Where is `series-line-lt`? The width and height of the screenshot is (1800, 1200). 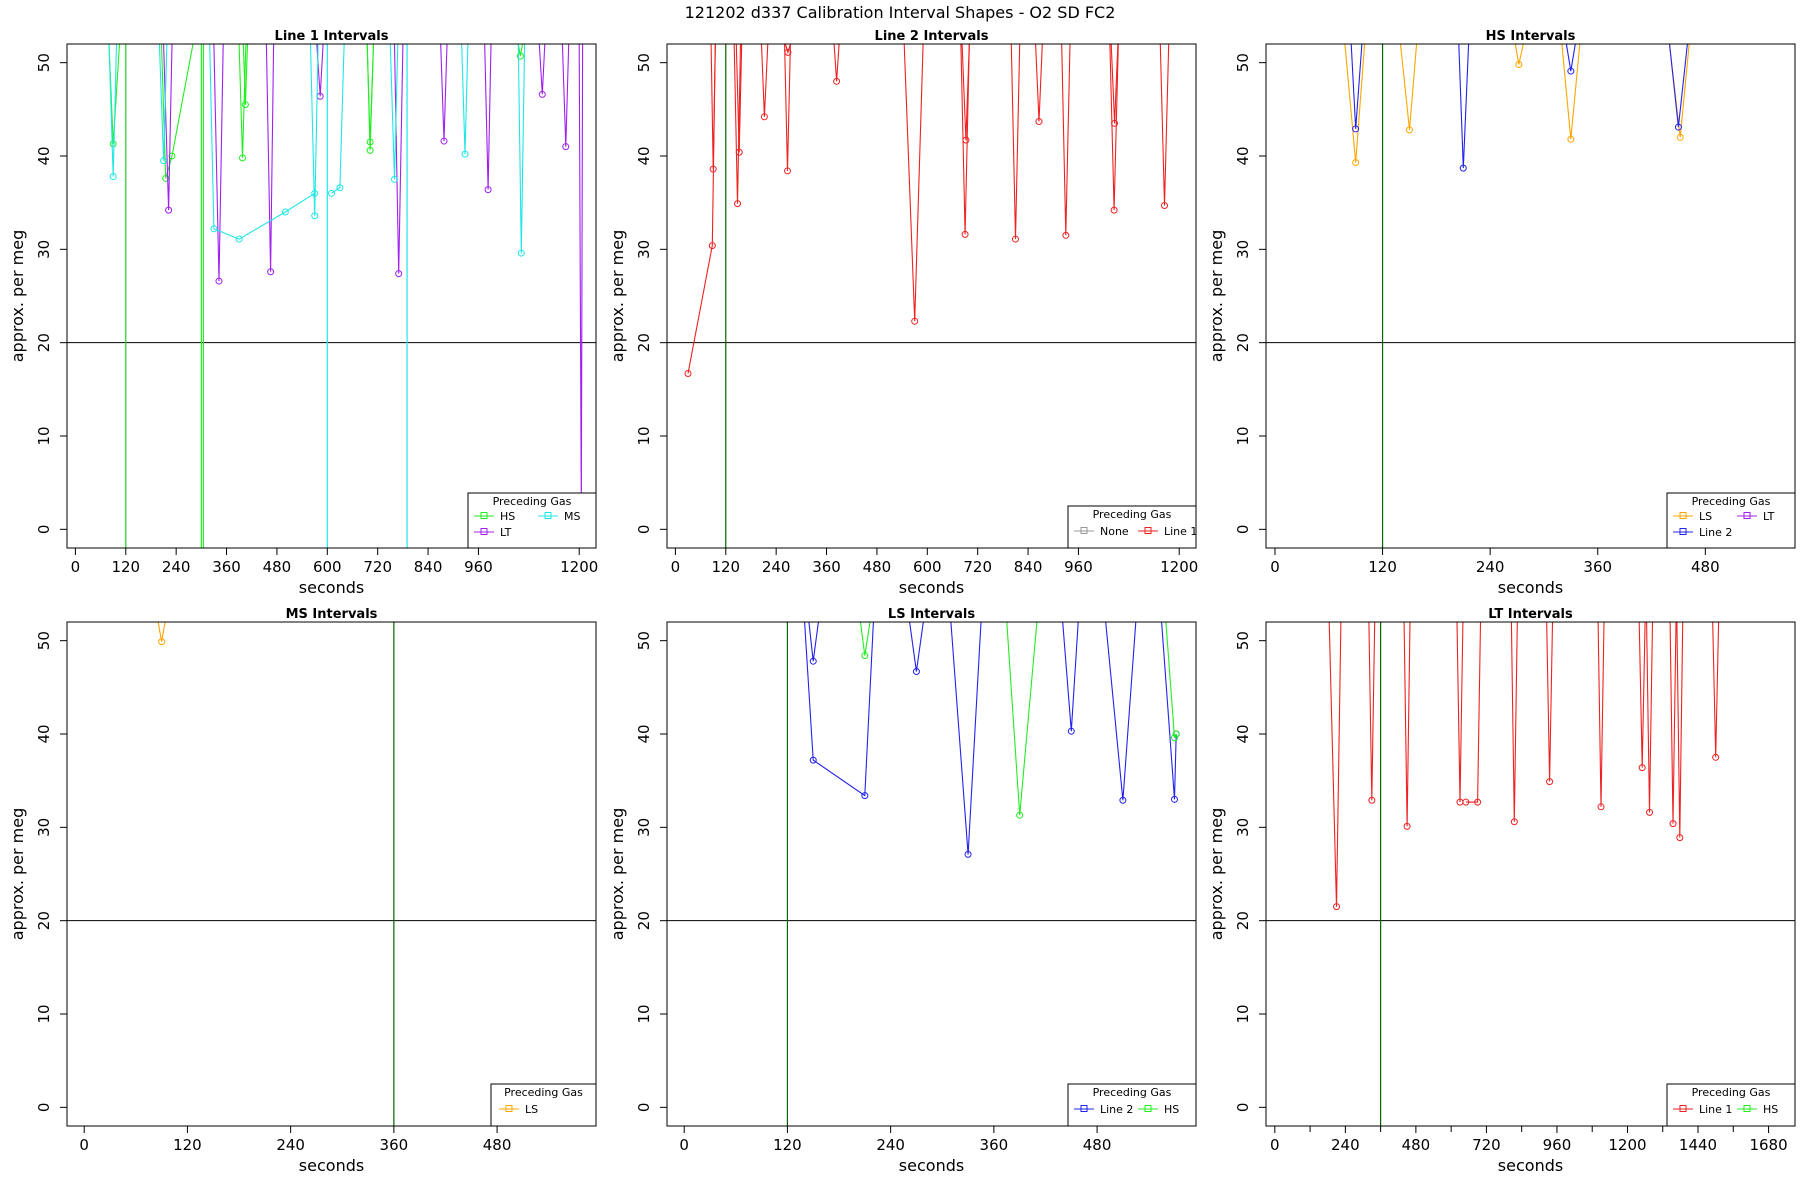 series-line-lt is located at coordinates (444, 93).